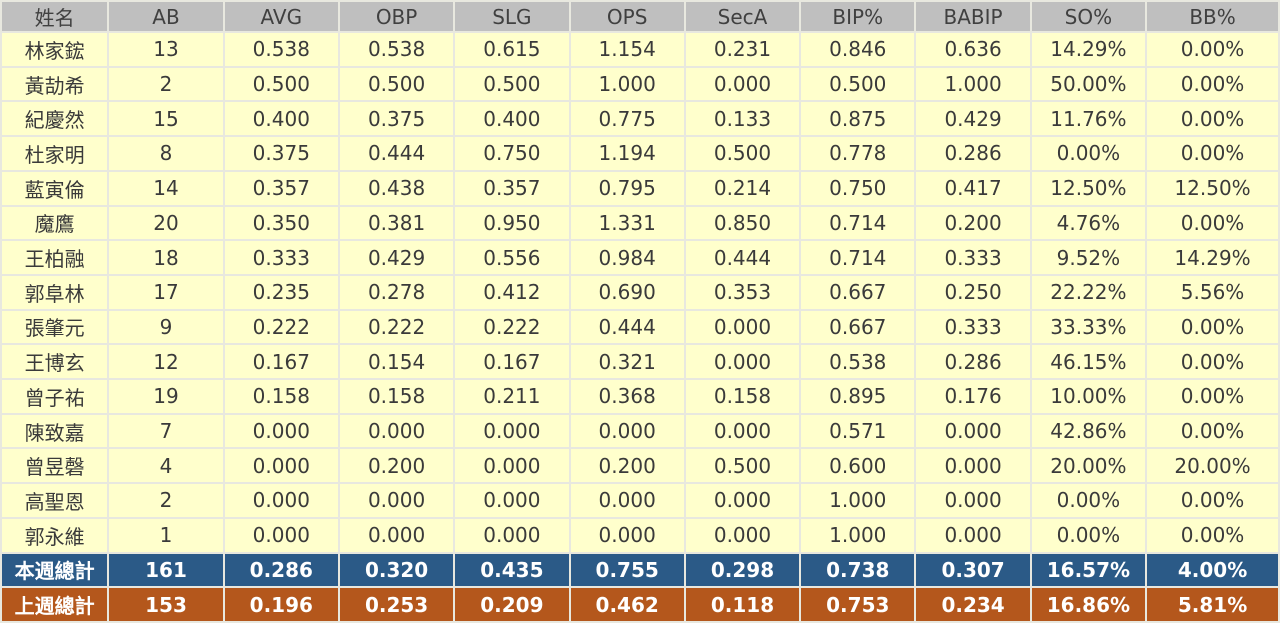  Describe the element at coordinates (858, 16) in the screenshot. I see `column-header: BIP%` at that location.